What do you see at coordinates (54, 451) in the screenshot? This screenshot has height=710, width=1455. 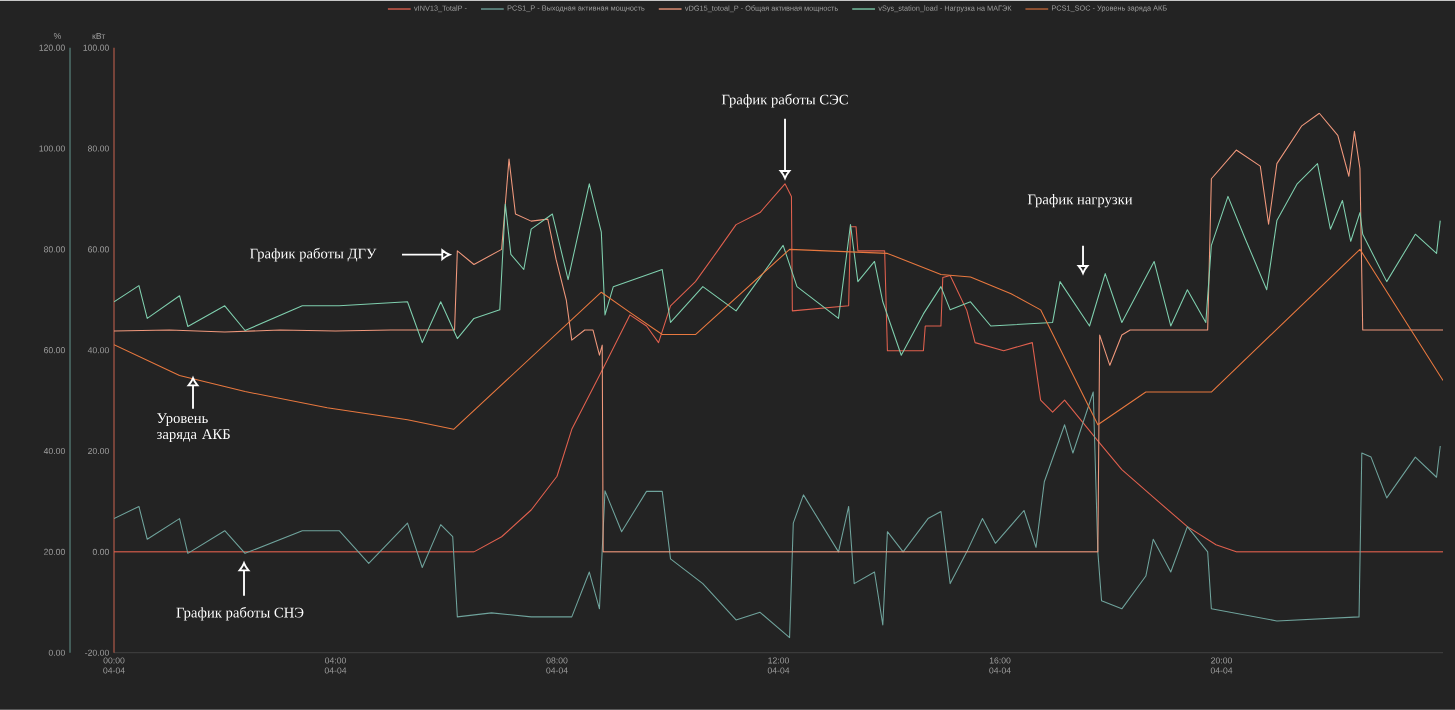 I see `y2-tick-label: 40.00` at bounding box center [54, 451].